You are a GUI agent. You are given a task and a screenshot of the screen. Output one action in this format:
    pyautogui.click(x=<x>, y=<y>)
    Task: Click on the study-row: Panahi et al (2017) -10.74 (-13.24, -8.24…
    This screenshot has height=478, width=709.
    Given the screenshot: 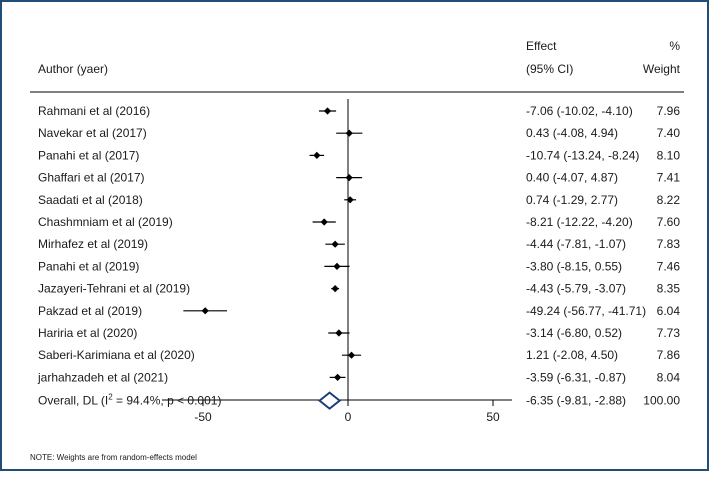 What is the action you would take?
    pyautogui.click(x=359, y=155)
    